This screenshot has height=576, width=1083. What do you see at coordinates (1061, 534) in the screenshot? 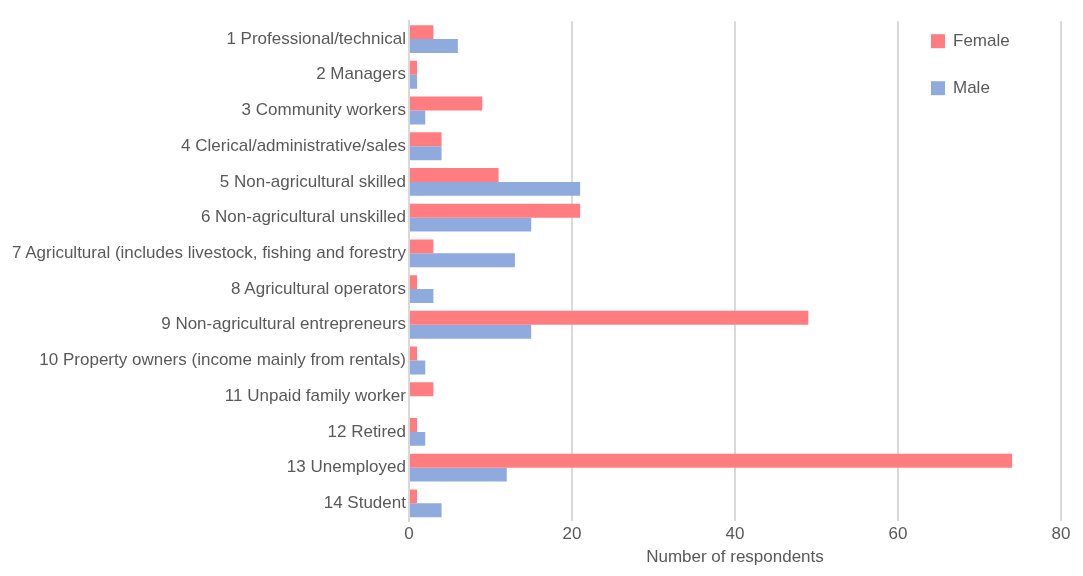
I see `x-tick-label: 80` at bounding box center [1061, 534].